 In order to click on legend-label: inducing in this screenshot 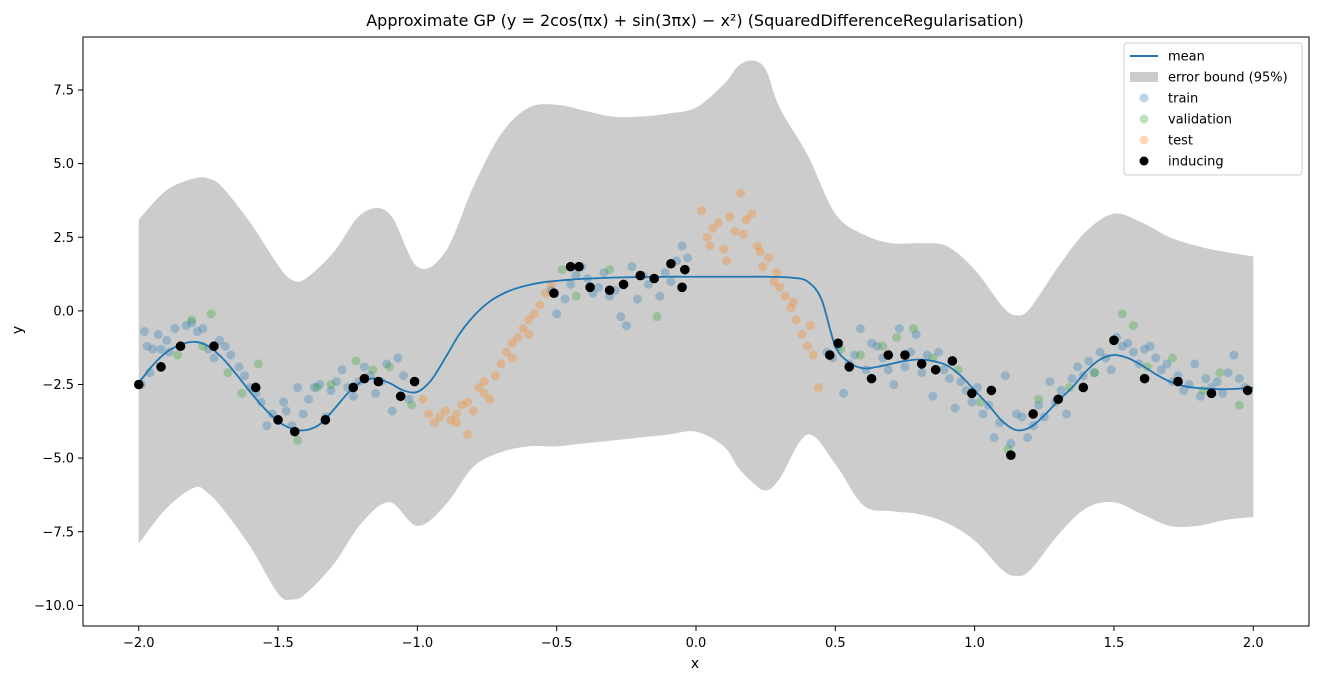, I will do `click(1196, 162)`.